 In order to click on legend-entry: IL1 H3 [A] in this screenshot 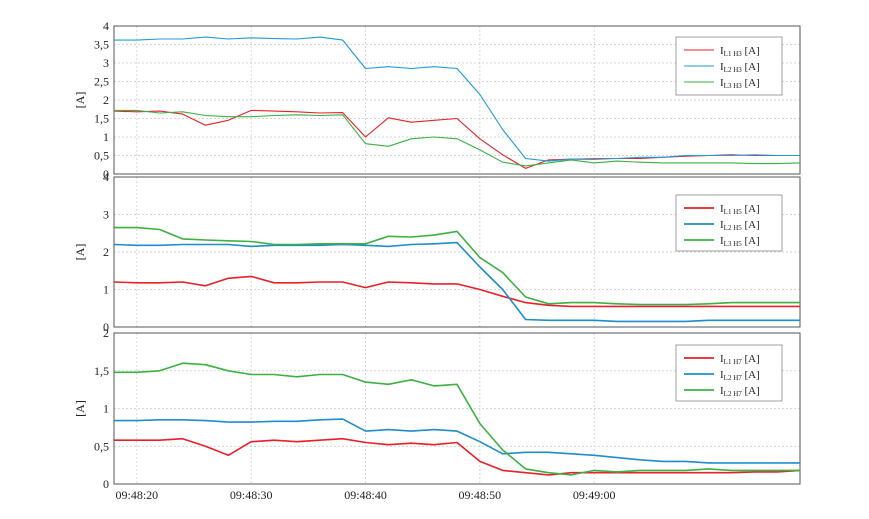, I will do `click(740, 51)`.